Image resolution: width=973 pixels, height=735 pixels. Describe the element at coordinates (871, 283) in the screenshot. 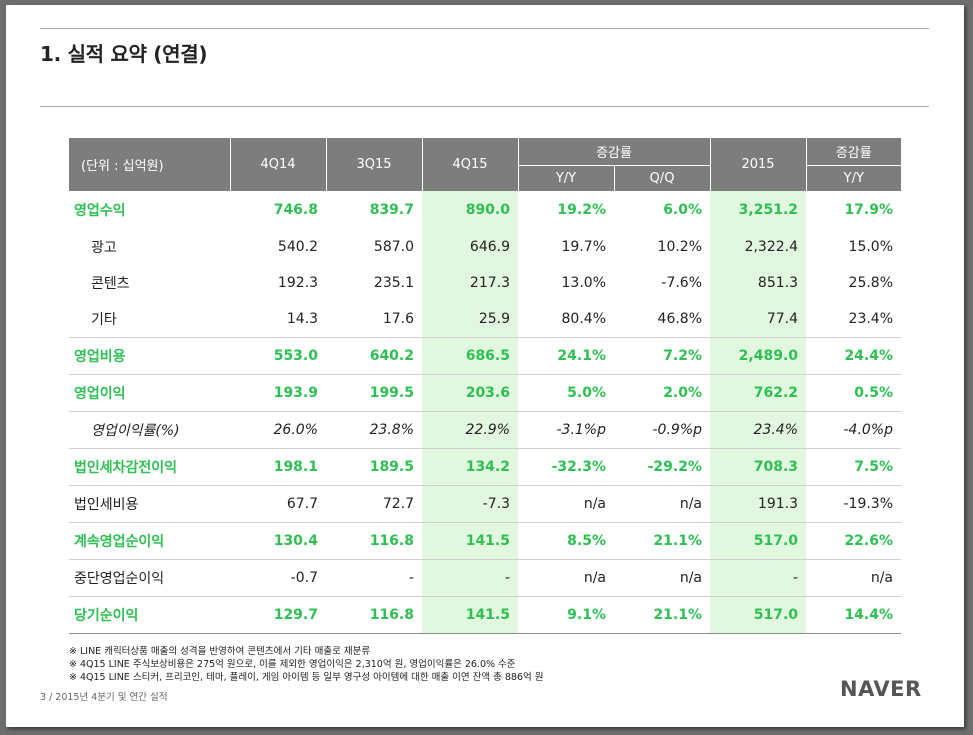

I see `cell-2015-yy: 25.8%` at that location.